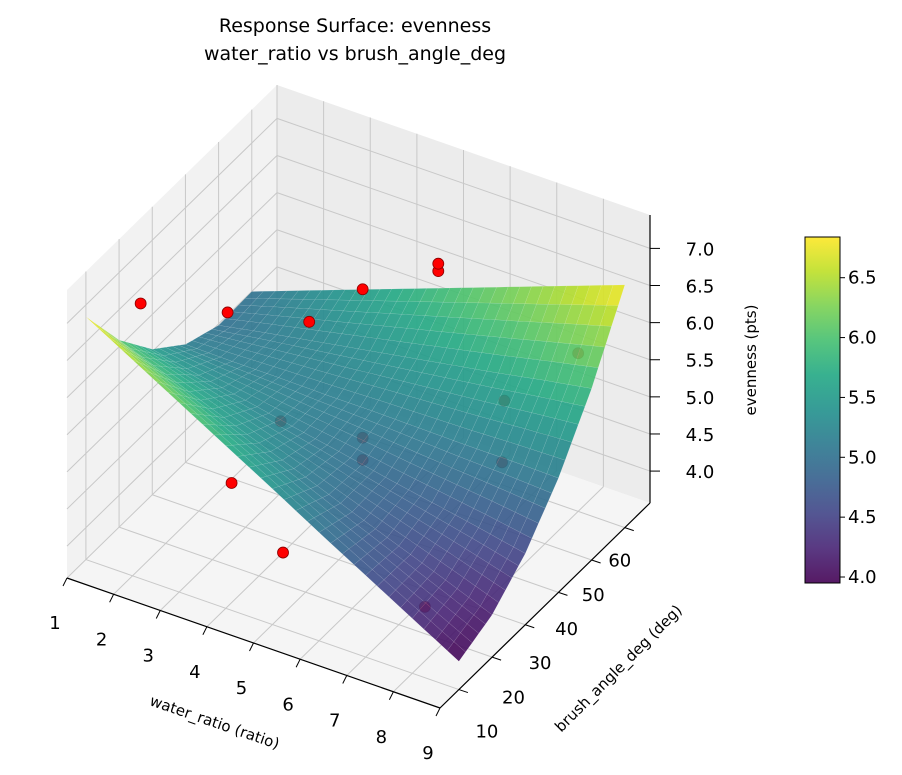 This screenshot has height=775, width=902. I want to click on colorbar-tick-label: 5.0, so click(862, 457).